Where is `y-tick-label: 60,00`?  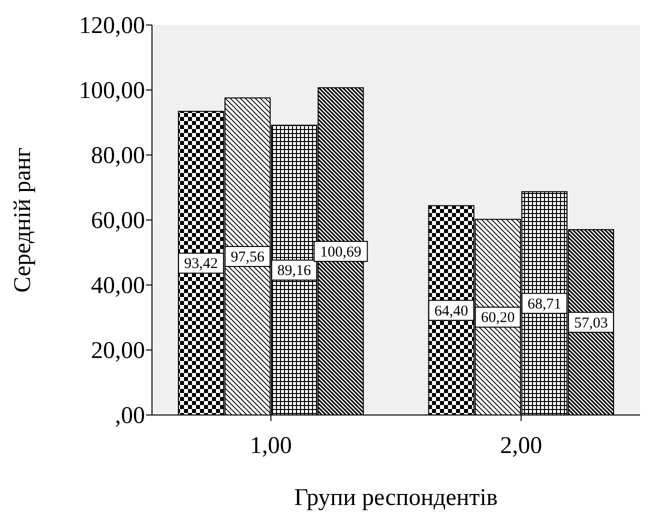
y-tick-label: 60,00 is located at coordinates (118, 221).